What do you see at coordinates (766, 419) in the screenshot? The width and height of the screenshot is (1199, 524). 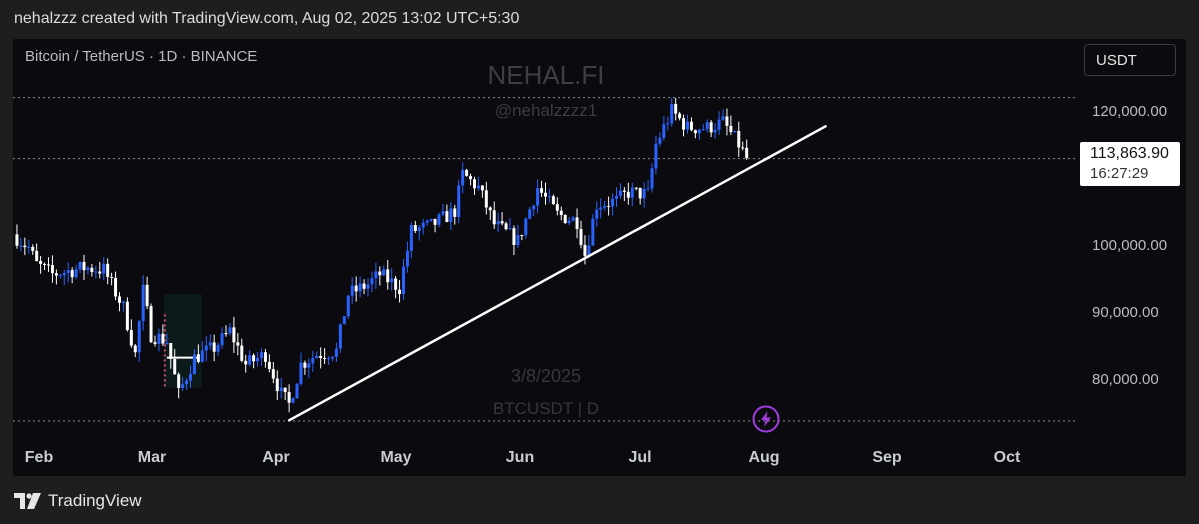 I see `lightning-icon` at bounding box center [766, 419].